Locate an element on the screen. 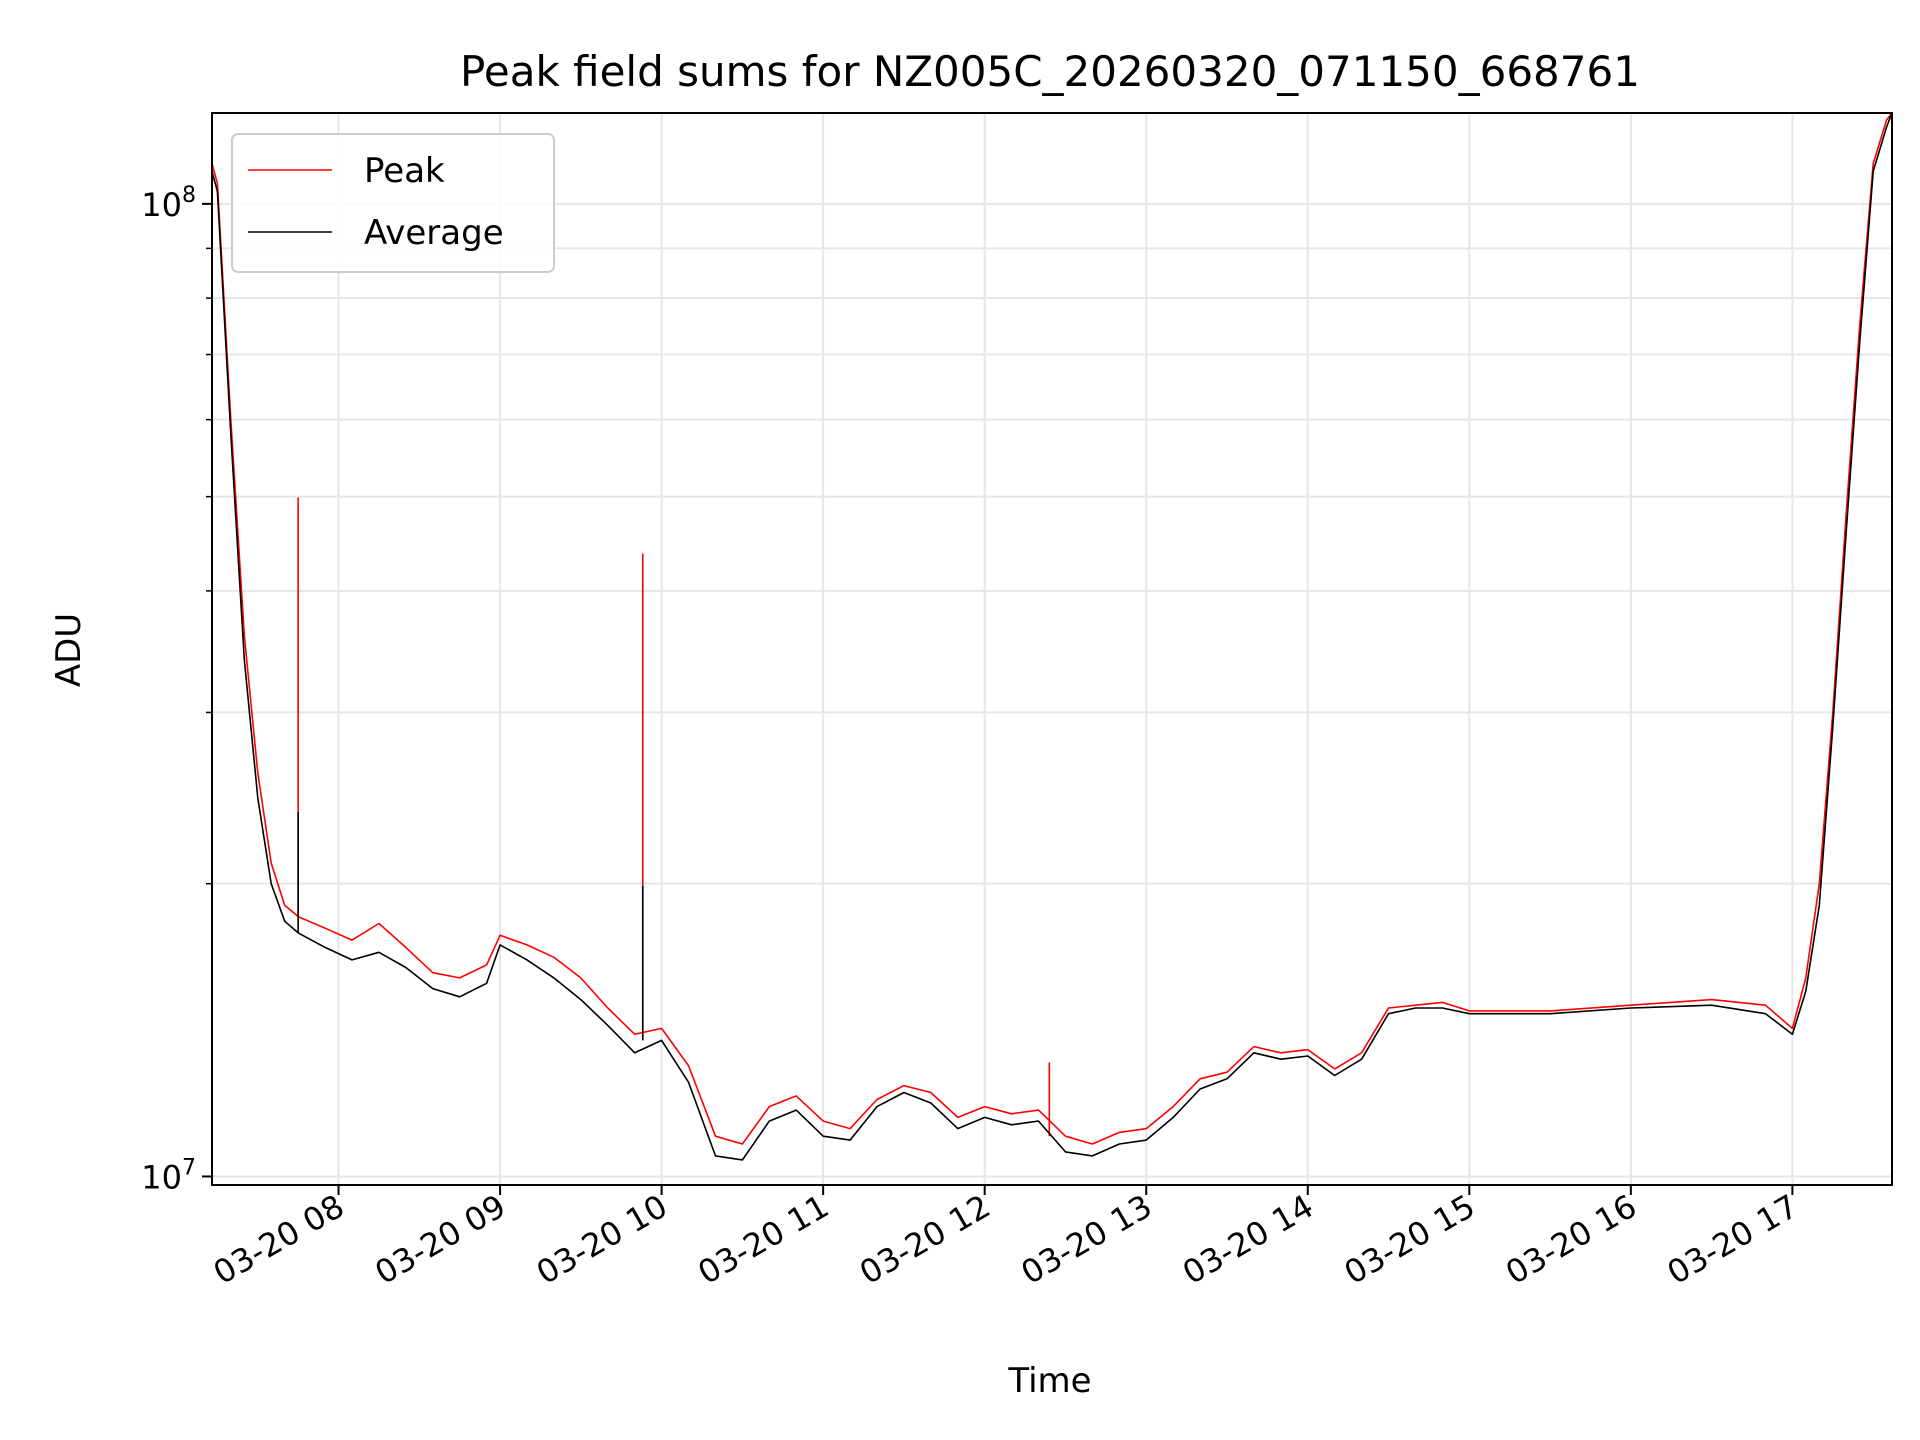 The image size is (1920, 1440). x-tick-label: 03-20 13 is located at coordinates (1087, 1239).